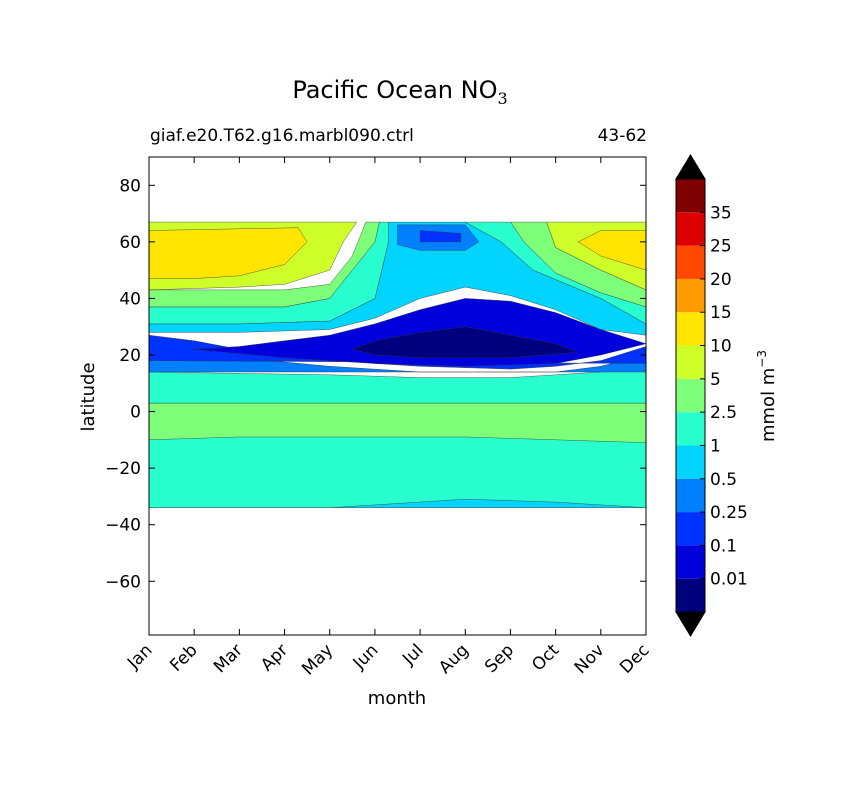 This screenshot has height=788, width=859. What do you see at coordinates (130, 243) in the screenshot?
I see `y-tick-label: 60` at bounding box center [130, 243].